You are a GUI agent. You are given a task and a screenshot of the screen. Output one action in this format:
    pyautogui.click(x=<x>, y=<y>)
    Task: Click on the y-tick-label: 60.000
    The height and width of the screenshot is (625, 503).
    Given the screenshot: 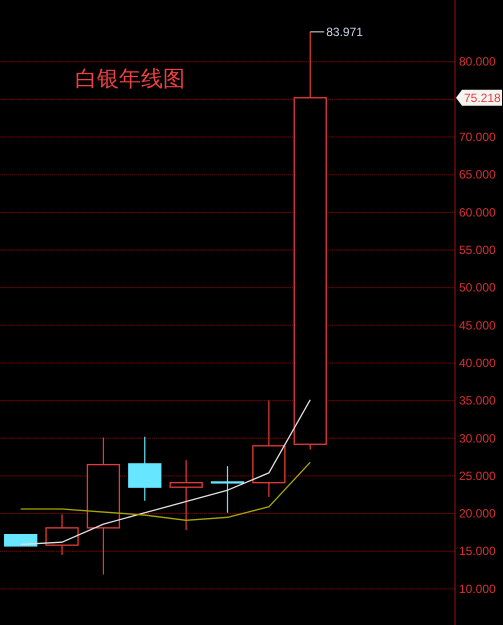 What is the action you would take?
    pyautogui.click(x=477, y=212)
    